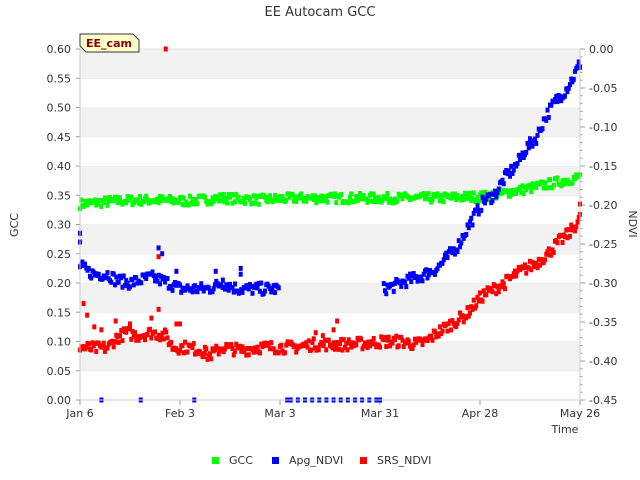 The width and height of the screenshot is (640, 480). What do you see at coordinates (215, 460) in the screenshot?
I see `legend-swatch-gcc` at bounding box center [215, 460].